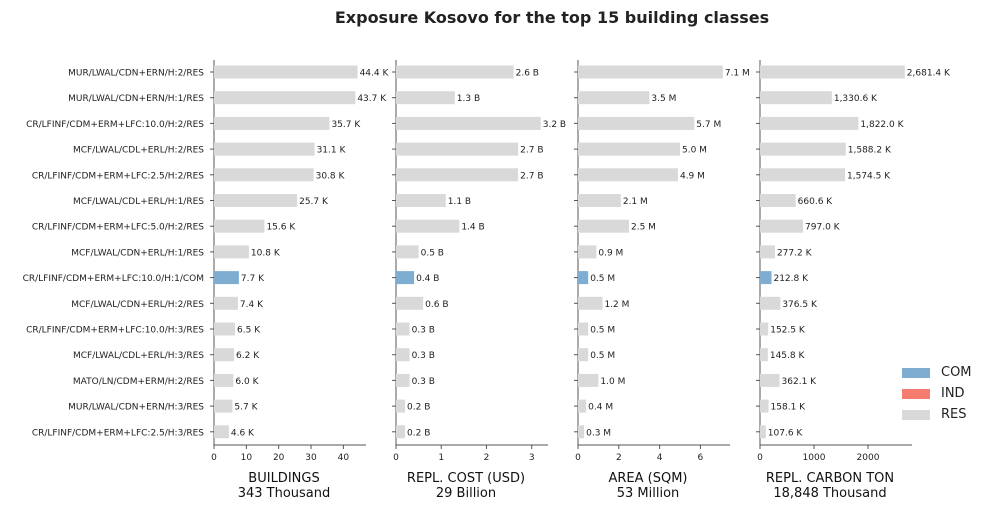  I want to click on bar-value-label: 44.4 K, so click(375, 74).